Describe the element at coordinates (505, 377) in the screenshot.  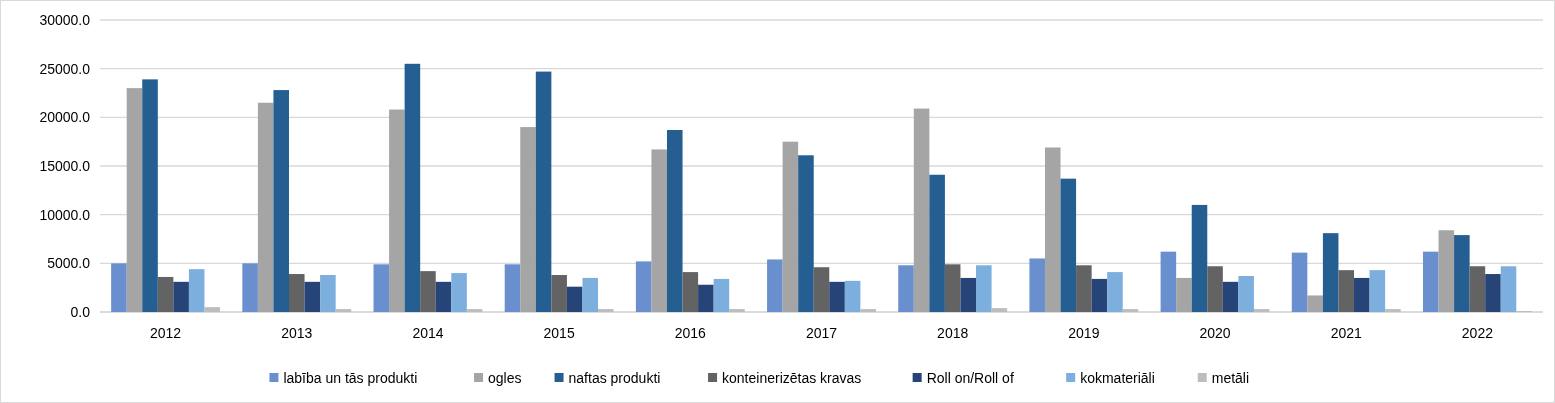
I see `legend-label: ogles` at that location.